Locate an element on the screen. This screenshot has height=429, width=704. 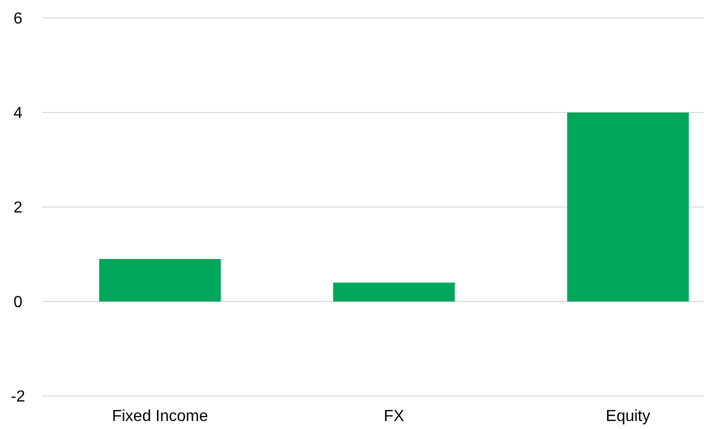
y-tick-label: 0 is located at coordinates (18, 303).